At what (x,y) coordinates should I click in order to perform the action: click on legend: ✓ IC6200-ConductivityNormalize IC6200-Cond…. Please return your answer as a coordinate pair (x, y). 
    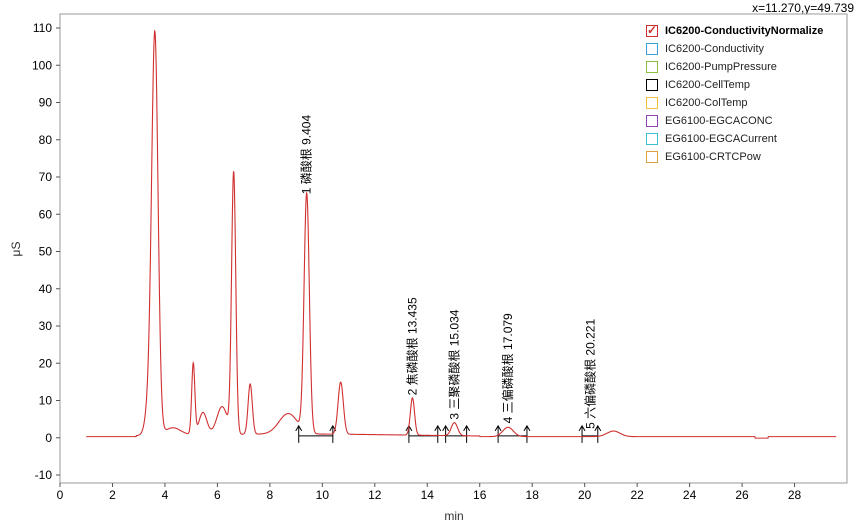
    Looking at the image, I should click on (742, 94).